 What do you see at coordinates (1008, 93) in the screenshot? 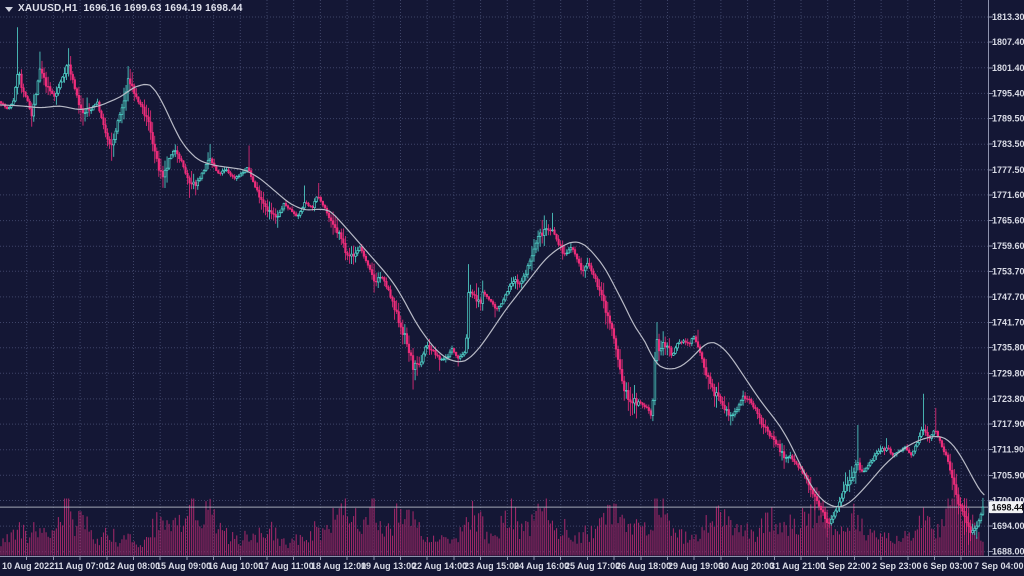
I see `price-label: 1795.40` at bounding box center [1008, 93].